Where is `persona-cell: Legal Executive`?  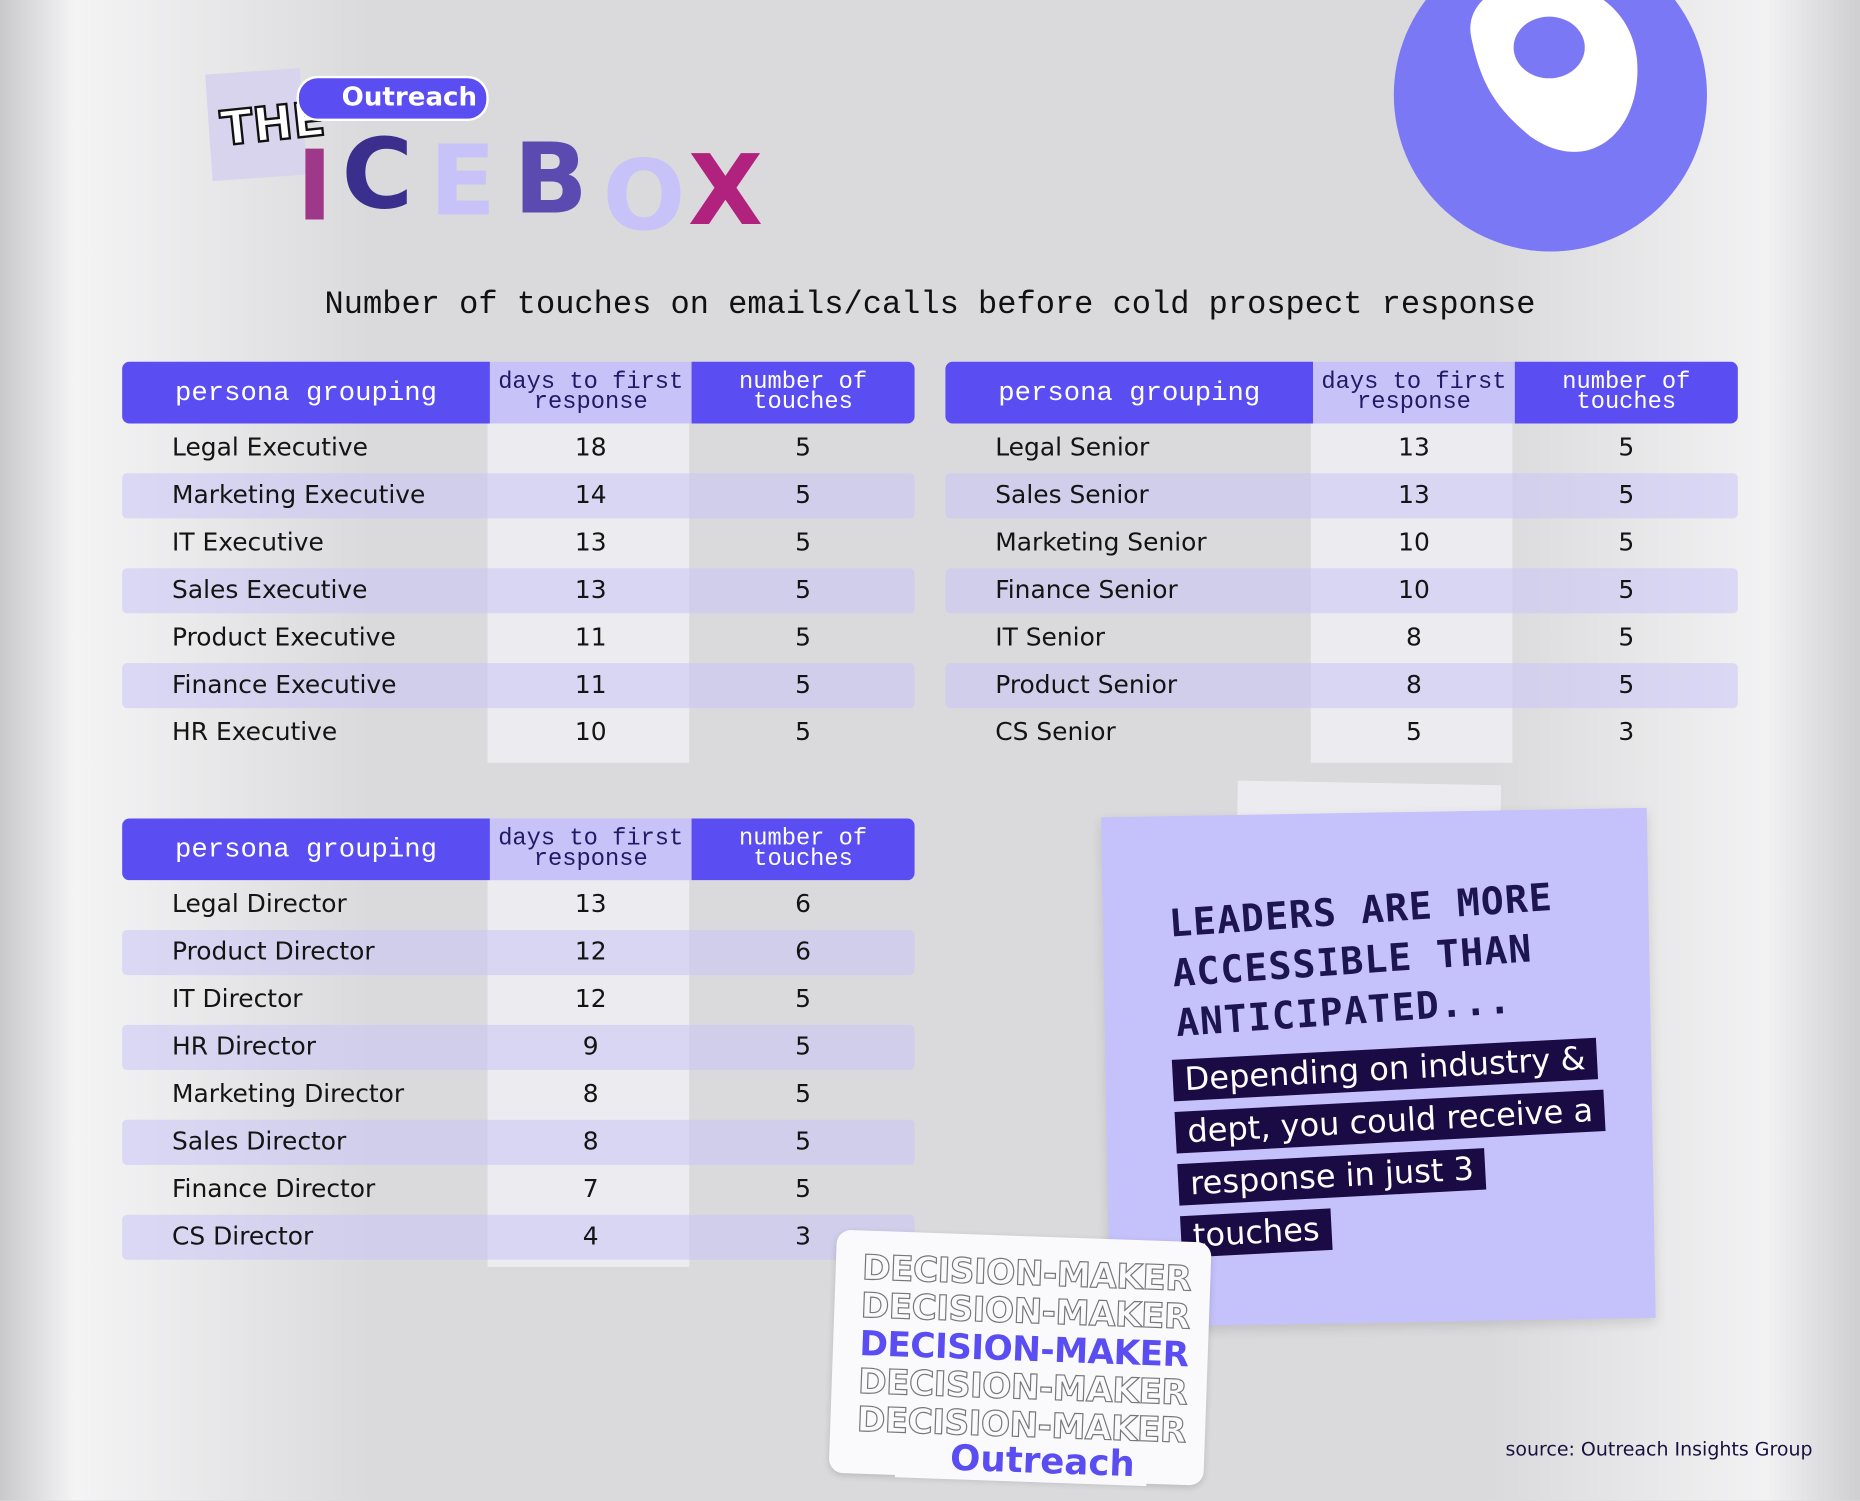
persona-cell: Legal Executive is located at coordinates (270, 447).